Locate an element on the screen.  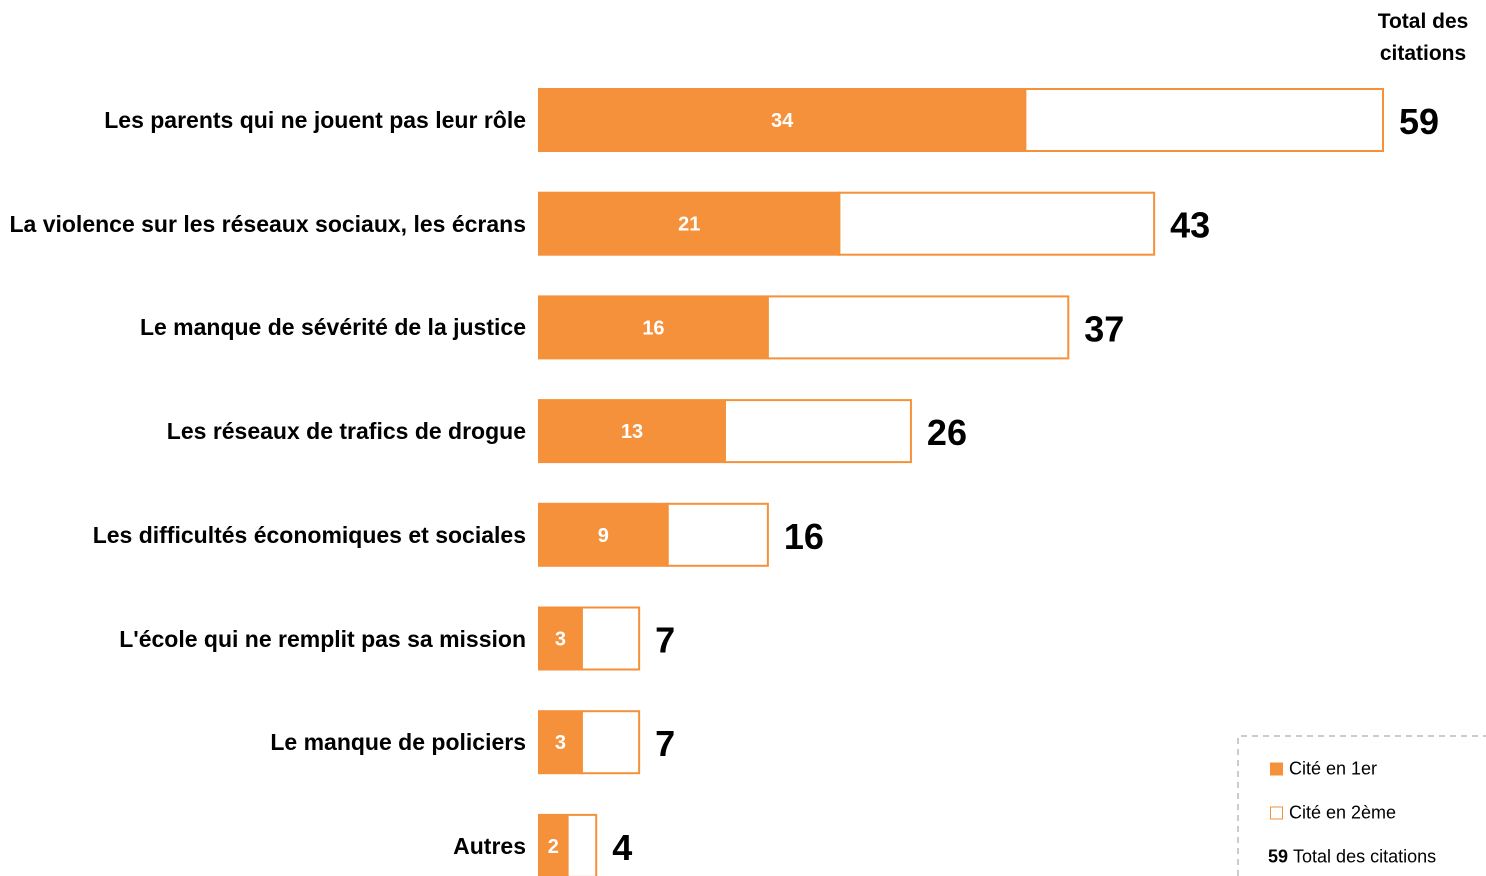
category-label: Les réseaux de trafics de drogue is located at coordinates (346, 431).